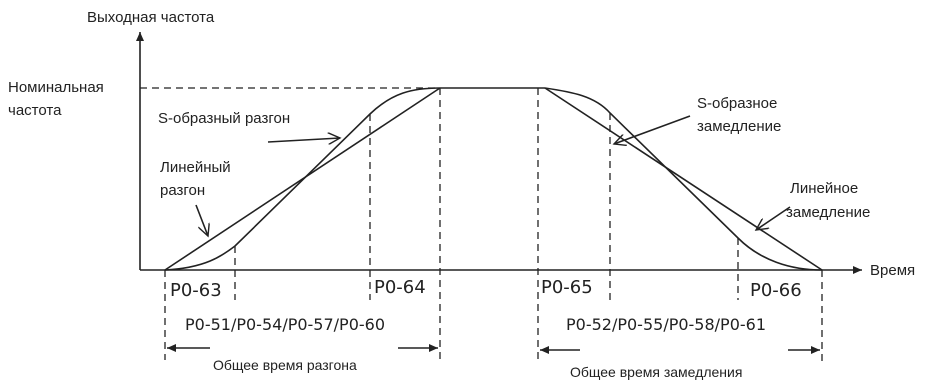  Describe the element at coordinates (302, 179) in the screenshot. I see `s-curve-accel` at that location.